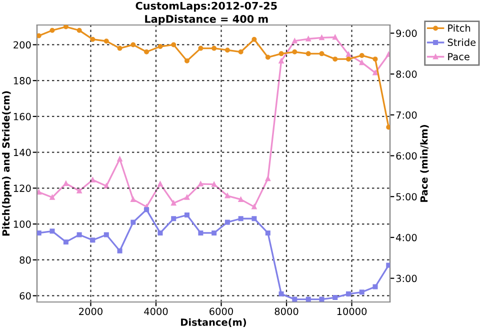  I want to click on y2-tick-label: 3:00, so click(406, 278).